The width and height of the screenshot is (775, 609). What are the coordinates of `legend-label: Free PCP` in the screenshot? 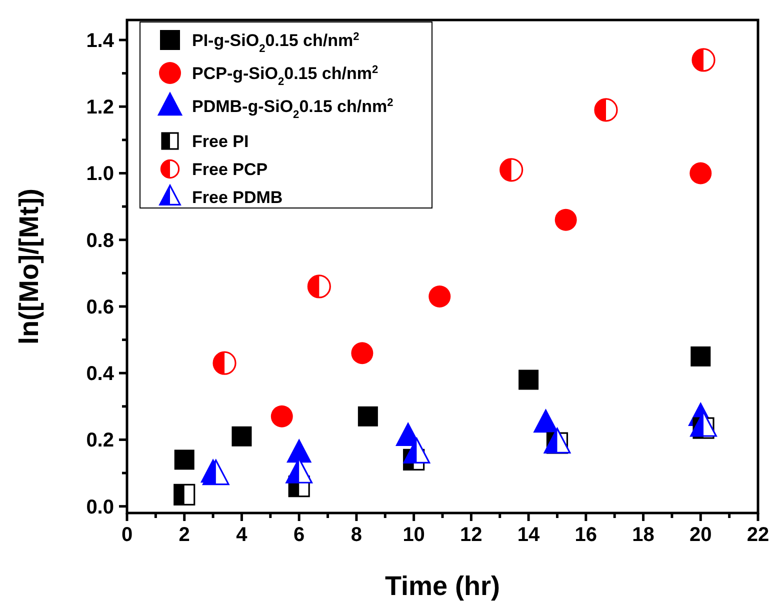 It's located at (230, 169).